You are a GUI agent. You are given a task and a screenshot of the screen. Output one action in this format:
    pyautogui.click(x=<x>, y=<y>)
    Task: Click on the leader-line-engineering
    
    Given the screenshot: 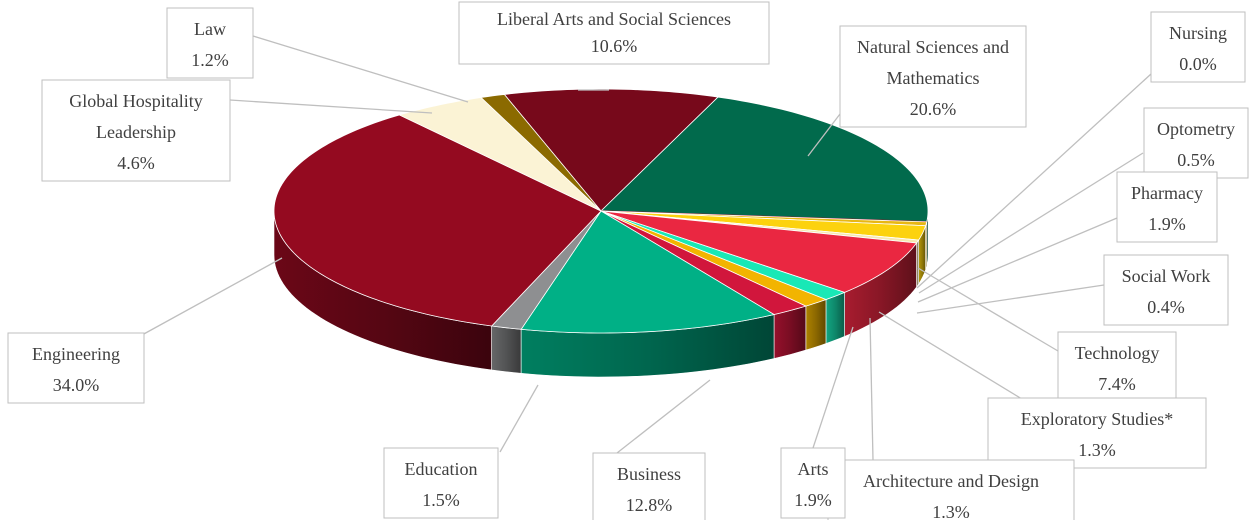 What is the action you would take?
    pyautogui.click(x=212, y=296)
    